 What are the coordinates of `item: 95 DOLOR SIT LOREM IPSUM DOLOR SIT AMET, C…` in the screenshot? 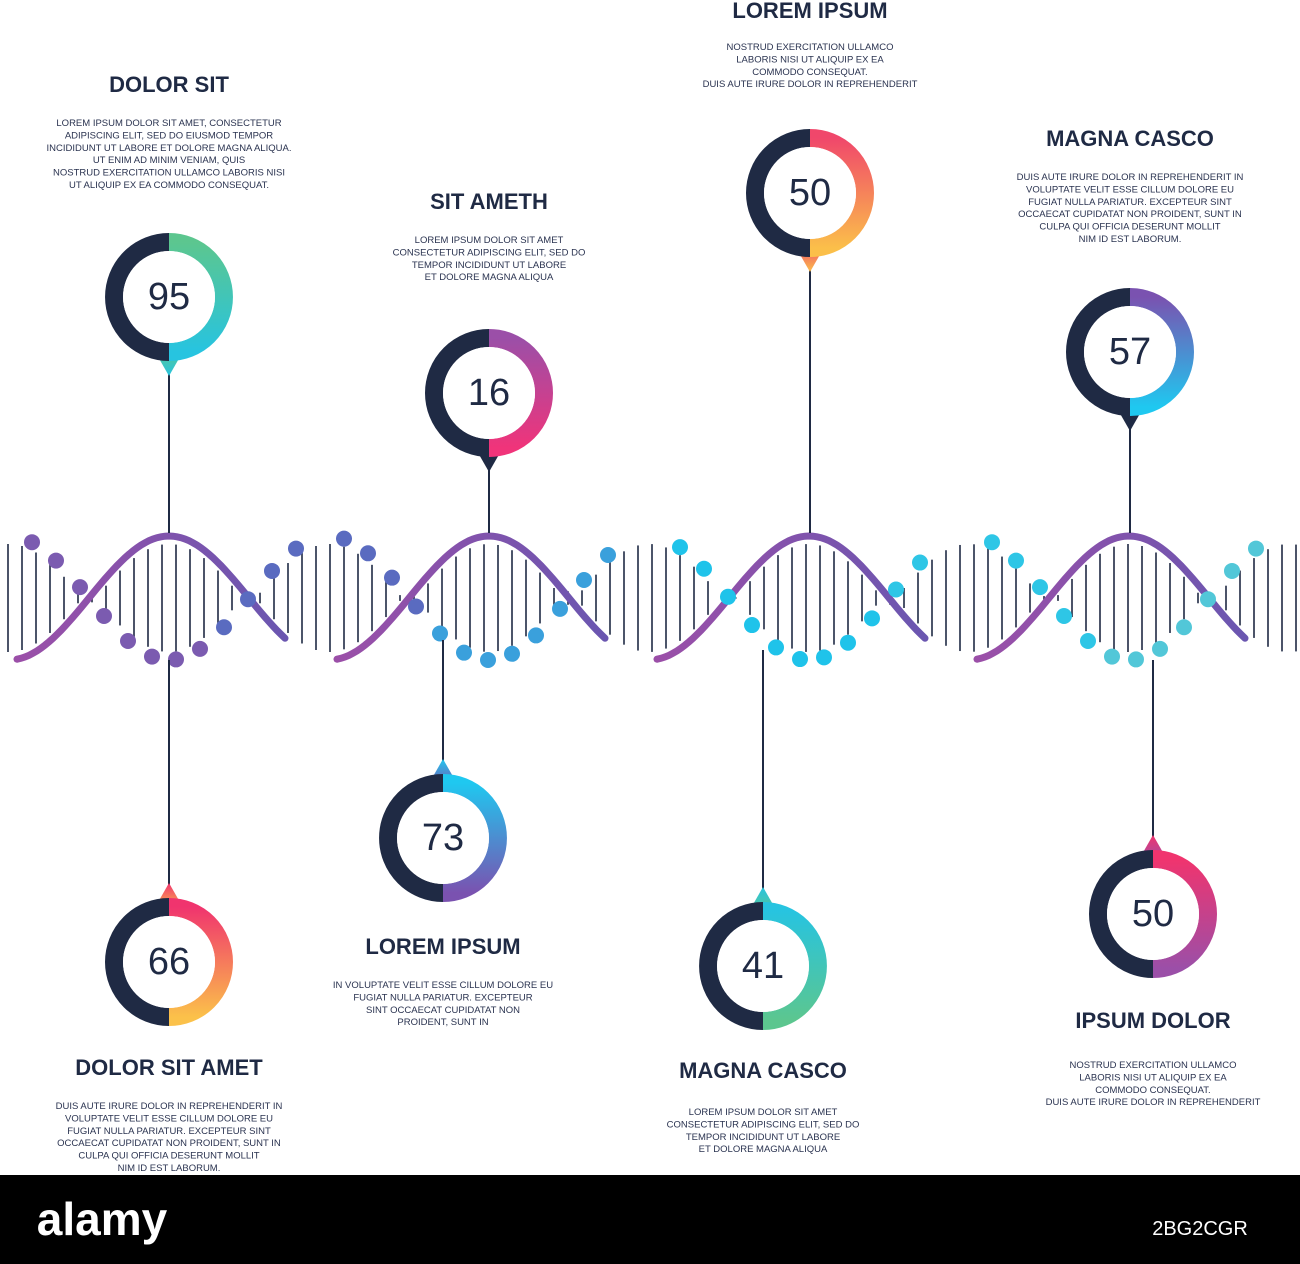 It's located at (169, 302).